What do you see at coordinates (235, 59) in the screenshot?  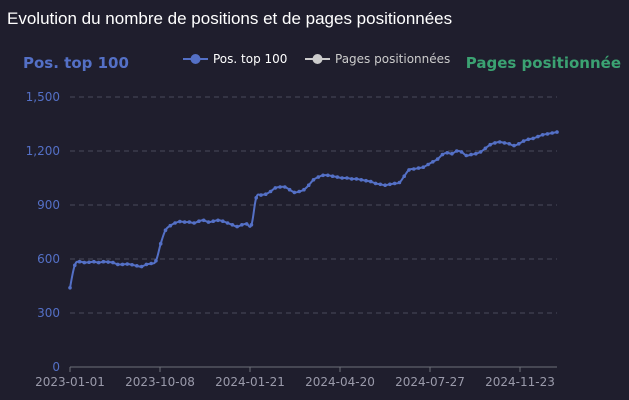 I see `legend-item-pos-top-100: Pos. top 100` at bounding box center [235, 59].